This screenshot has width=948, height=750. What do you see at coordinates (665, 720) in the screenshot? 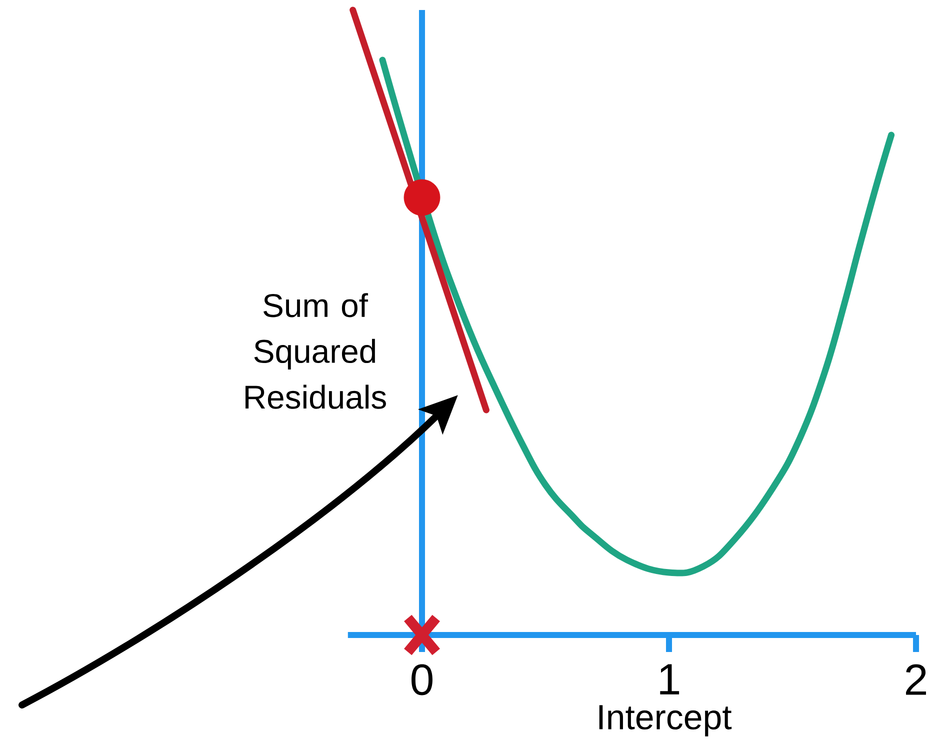
I see `x-axis-title: Intercept` at bounding box center [665, 720].